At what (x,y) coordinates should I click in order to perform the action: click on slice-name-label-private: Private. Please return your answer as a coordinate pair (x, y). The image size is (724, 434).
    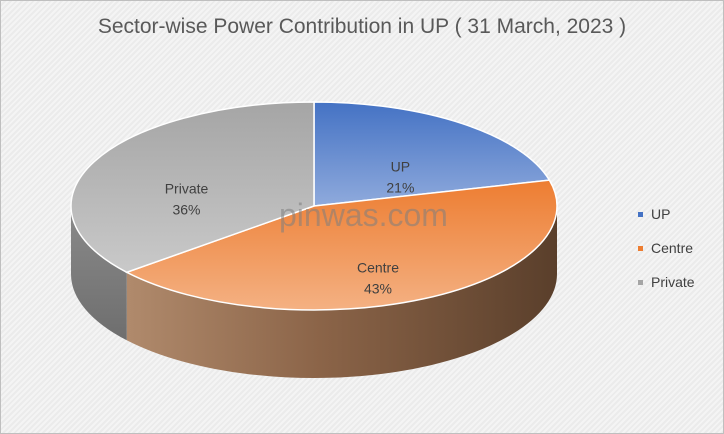
    Looking at the image, I should click on (187, 188).